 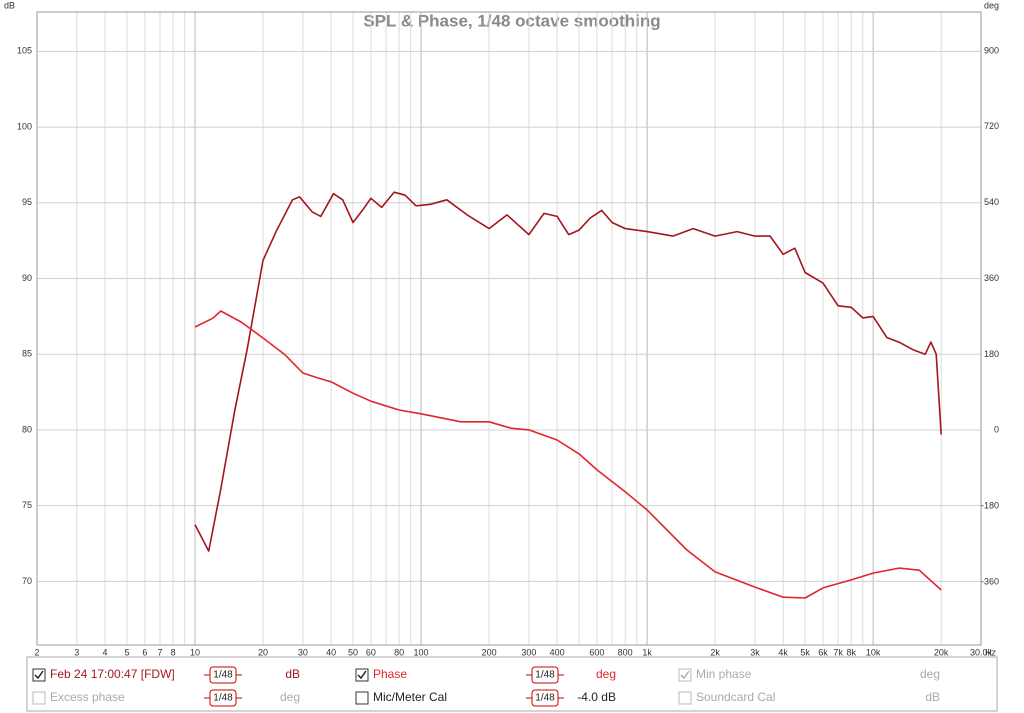 What do you see at coordinates (715, 652) in the screenshot?
I see `x-tick-label: 2k` at bounding box center [715, 652].